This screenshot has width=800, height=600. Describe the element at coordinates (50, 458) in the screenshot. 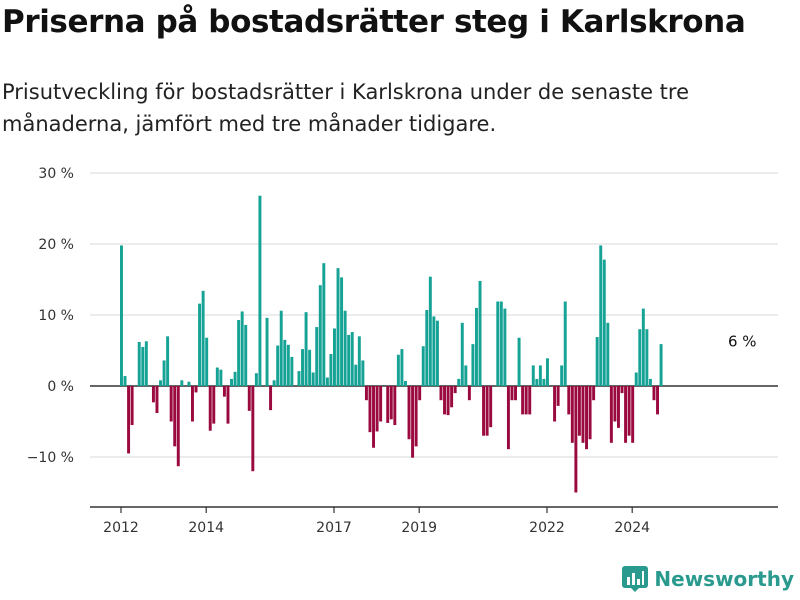

I see `y-tick-label: −10 %` at that location.